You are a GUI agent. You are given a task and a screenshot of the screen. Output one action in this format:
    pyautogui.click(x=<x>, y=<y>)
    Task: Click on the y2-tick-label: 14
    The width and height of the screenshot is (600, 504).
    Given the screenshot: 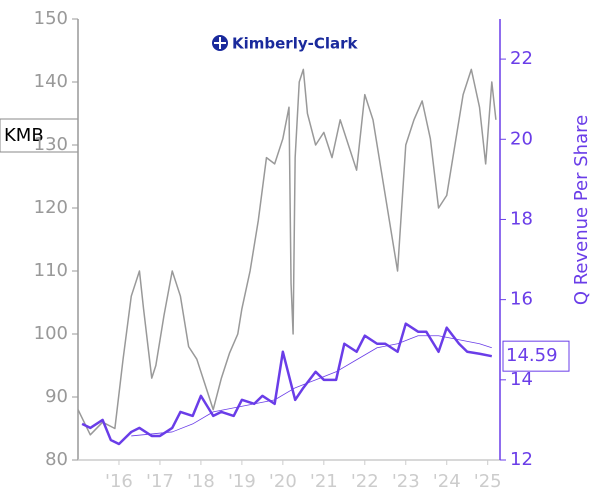 What is the action you would take?
    pyautogui.click(x=521, y=379)
    